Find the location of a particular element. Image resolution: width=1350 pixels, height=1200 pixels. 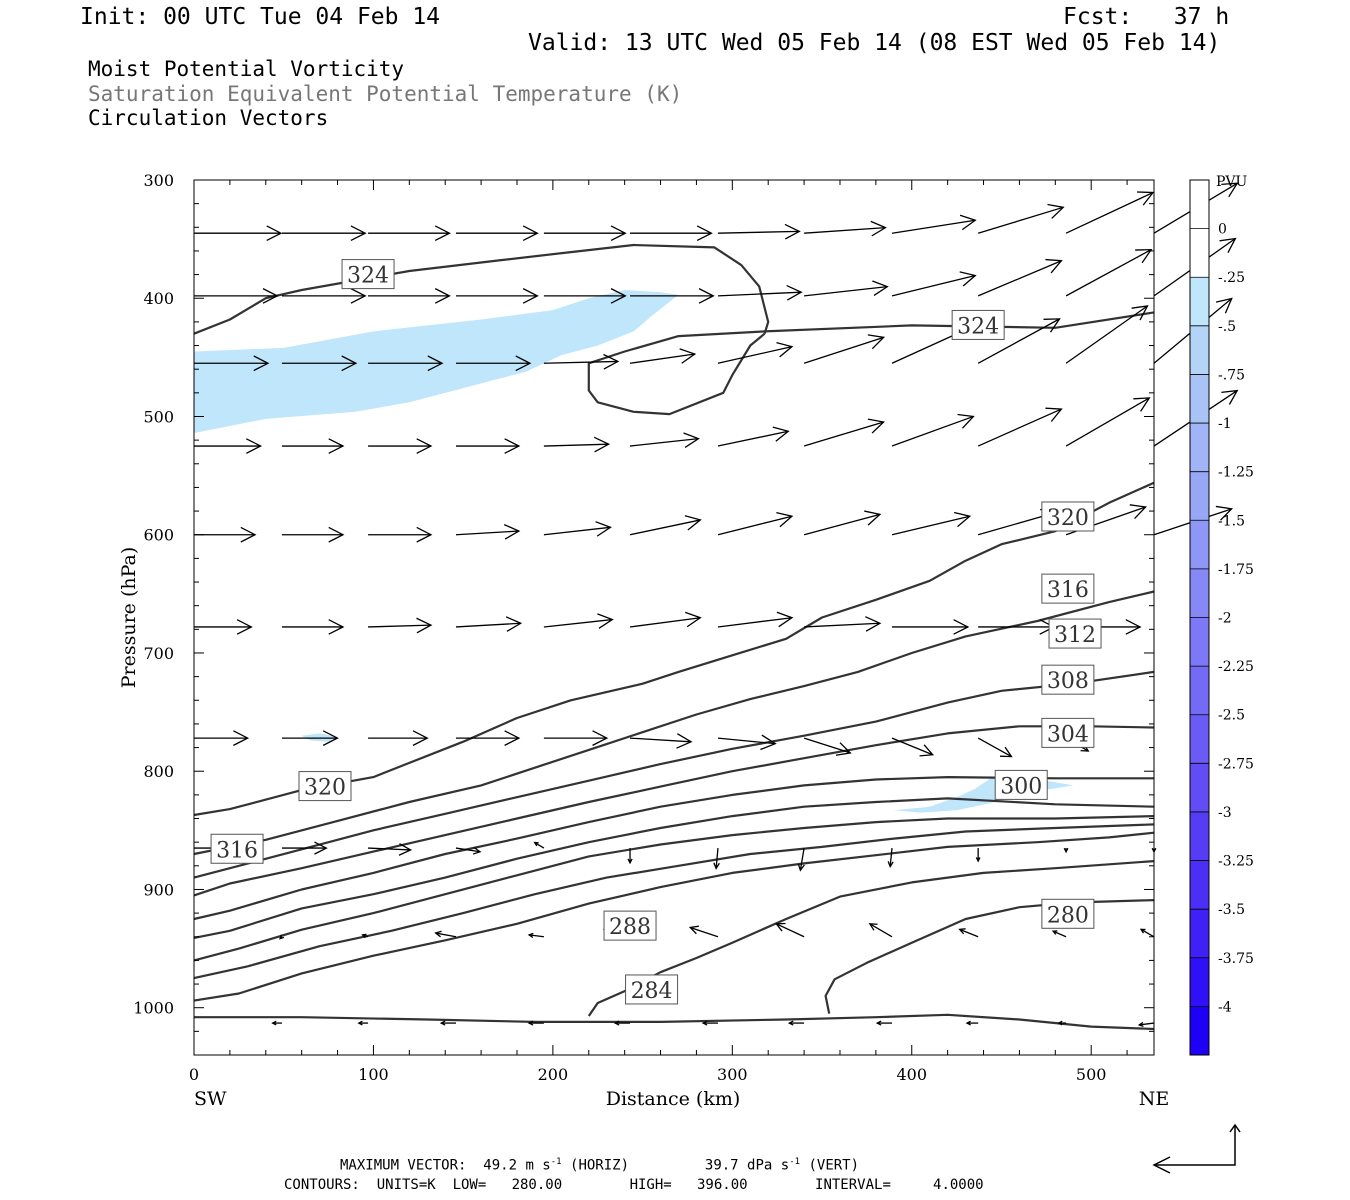

x-tick-label: 400 is located at coordinates (911, 1074).